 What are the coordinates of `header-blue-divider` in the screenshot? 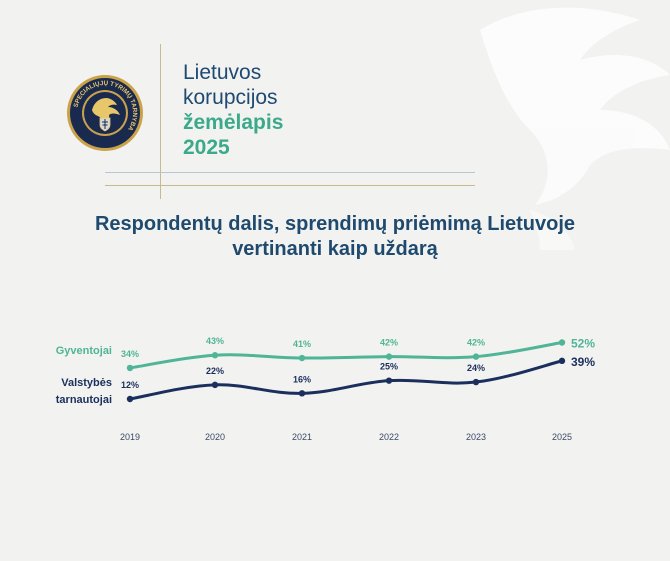 It's located at (290, 172).